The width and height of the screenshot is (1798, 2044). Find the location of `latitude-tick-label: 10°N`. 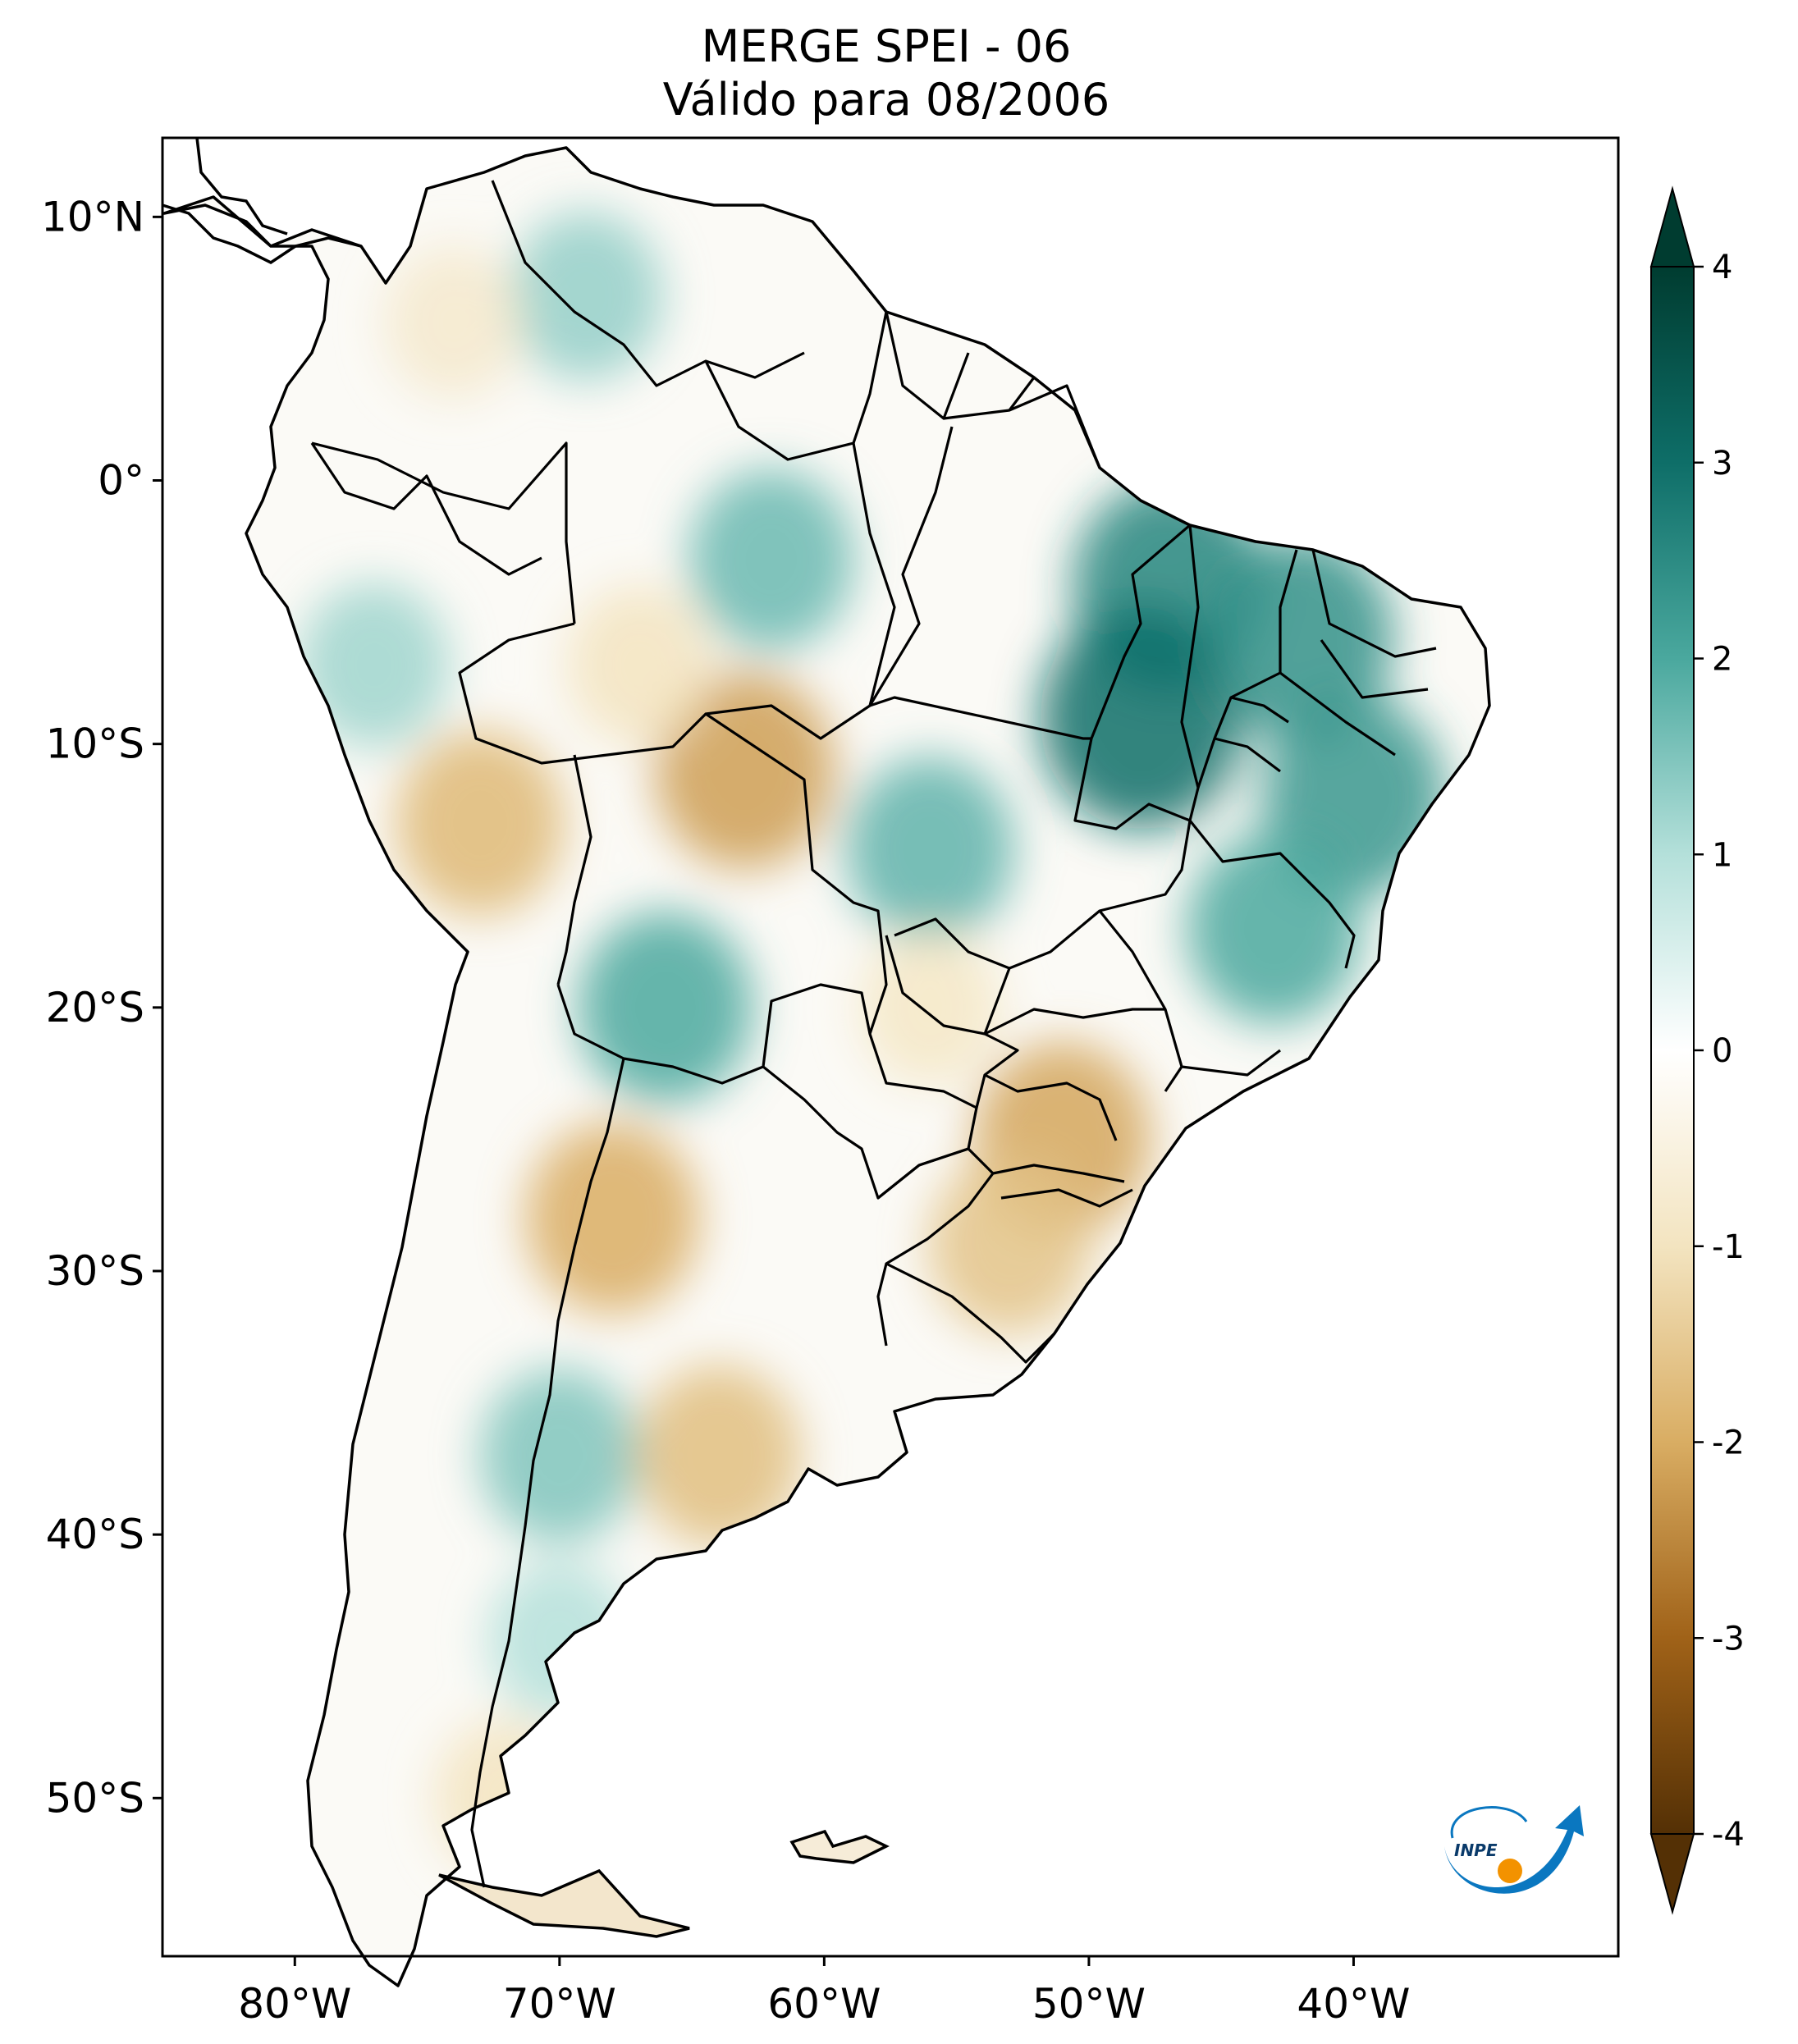

latitude-tick-label: 10°N is located at coordinates (92, 217).